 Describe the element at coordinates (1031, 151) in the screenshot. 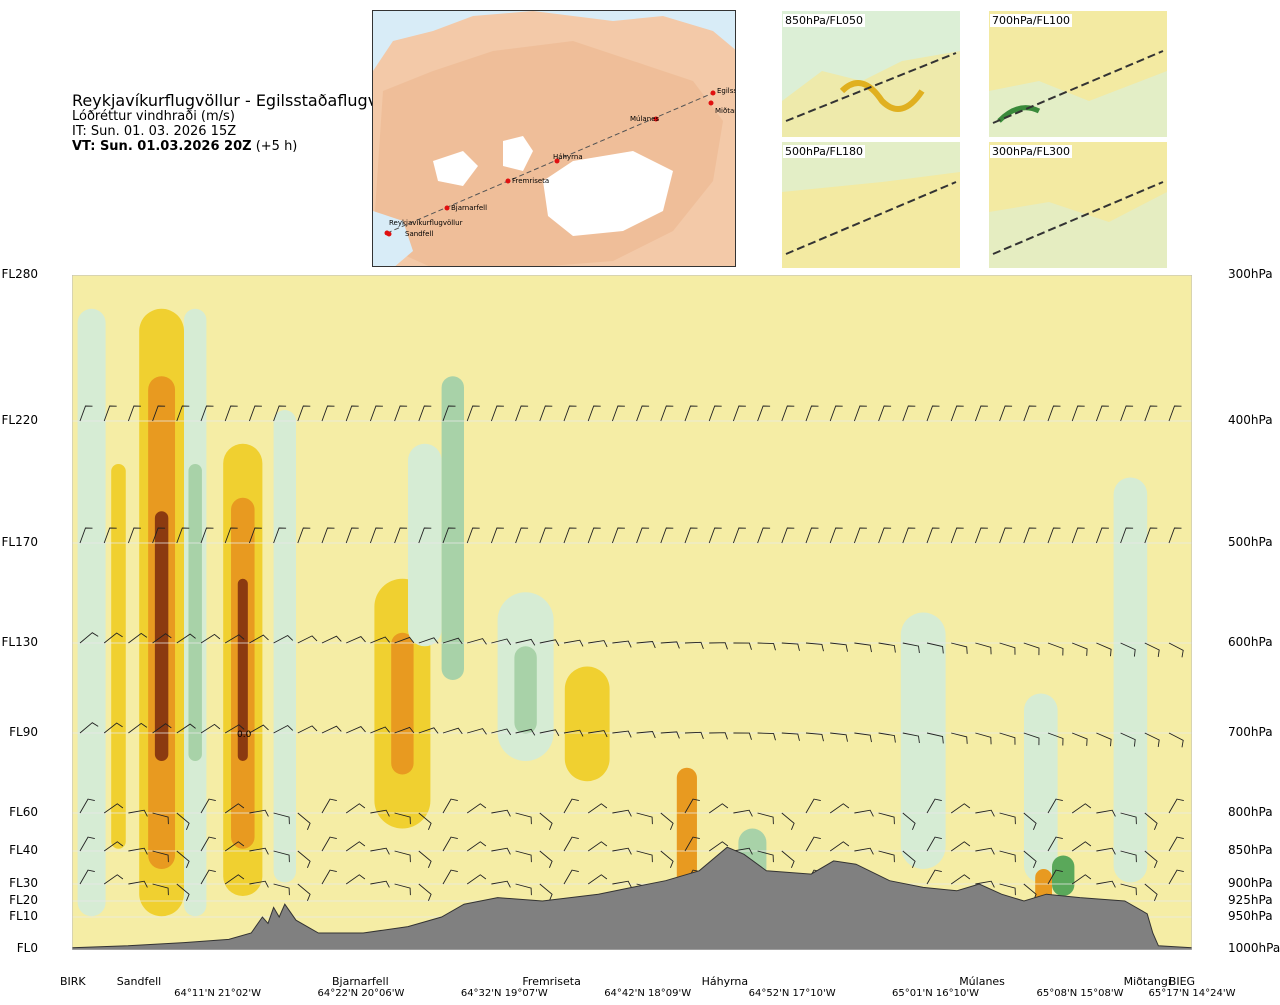

I see `mini-map-300-label: 300hPa/FL300` at that location.